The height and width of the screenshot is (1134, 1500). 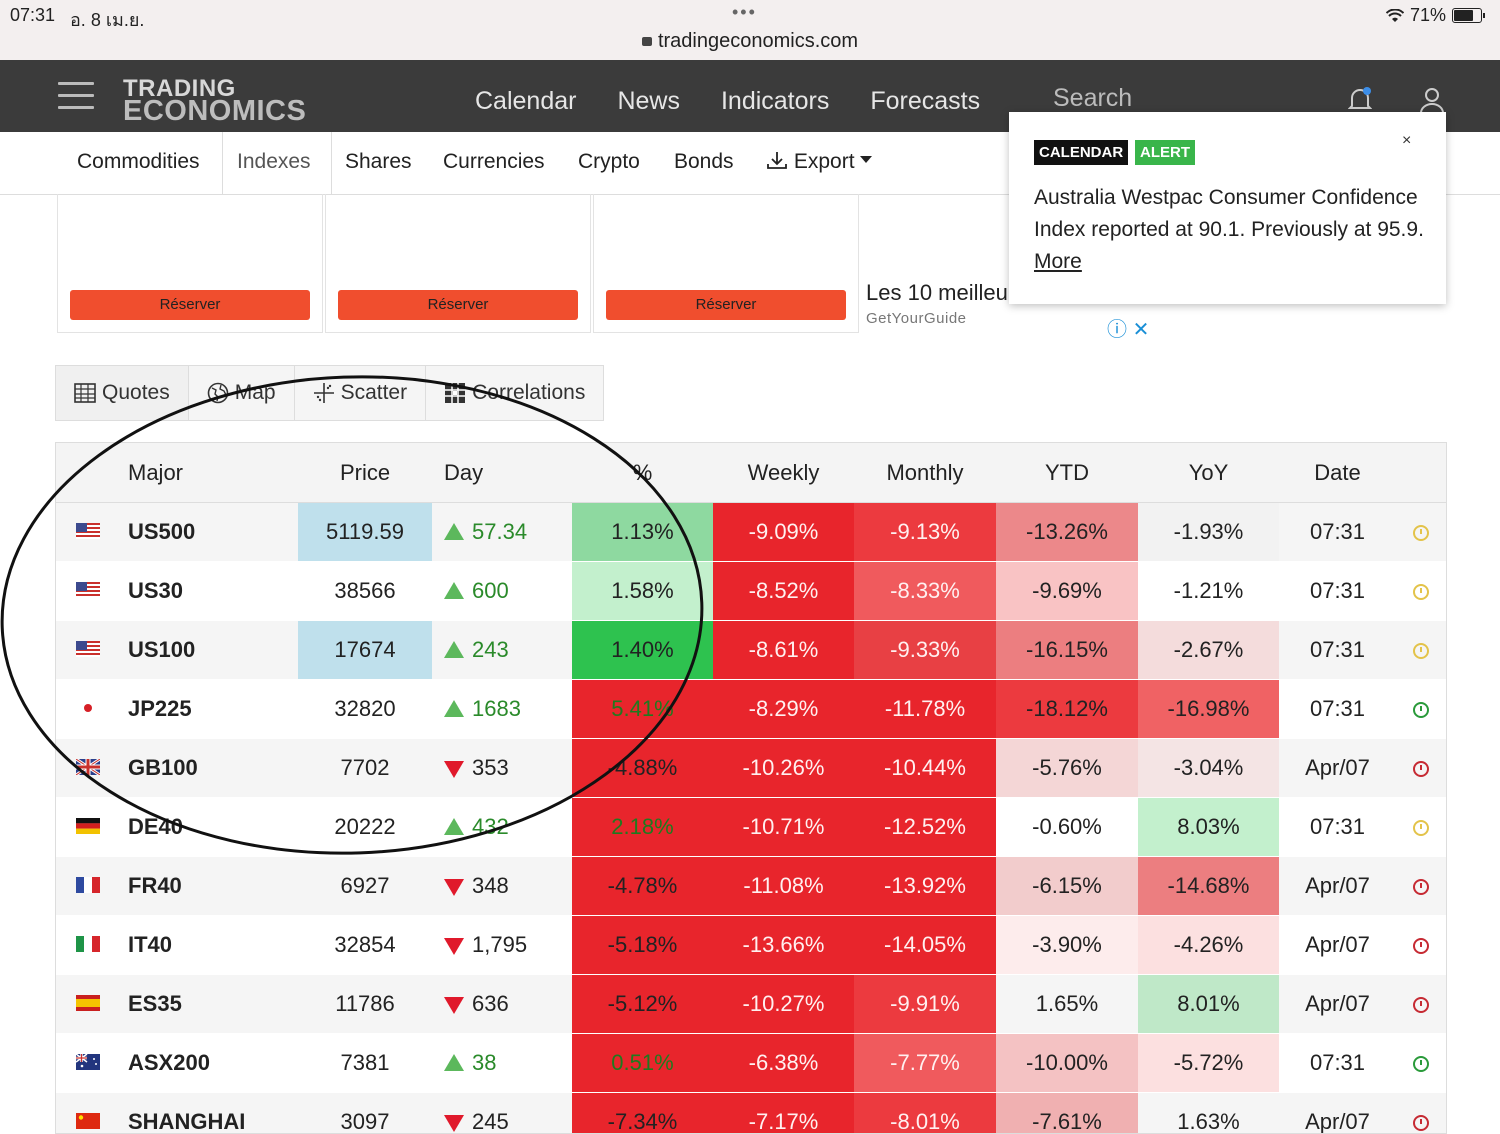 What do you see at coordinates (214, 100) in the screenshot?
I see `site-logo: TRADING ECONOMICS` at bounding box center [214, 100].